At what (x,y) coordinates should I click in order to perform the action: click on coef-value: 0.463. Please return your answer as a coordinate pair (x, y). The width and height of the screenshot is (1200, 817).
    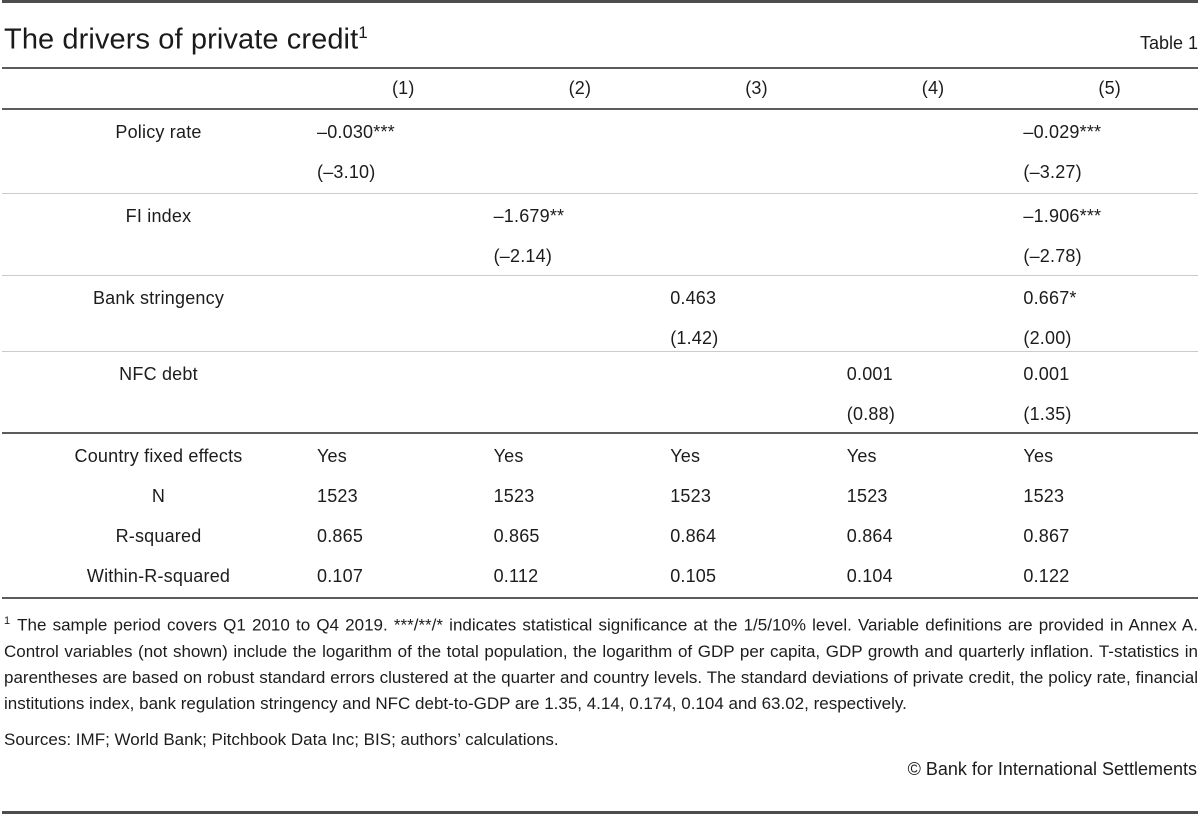
    Looking at the image, I should click on (693, 298).